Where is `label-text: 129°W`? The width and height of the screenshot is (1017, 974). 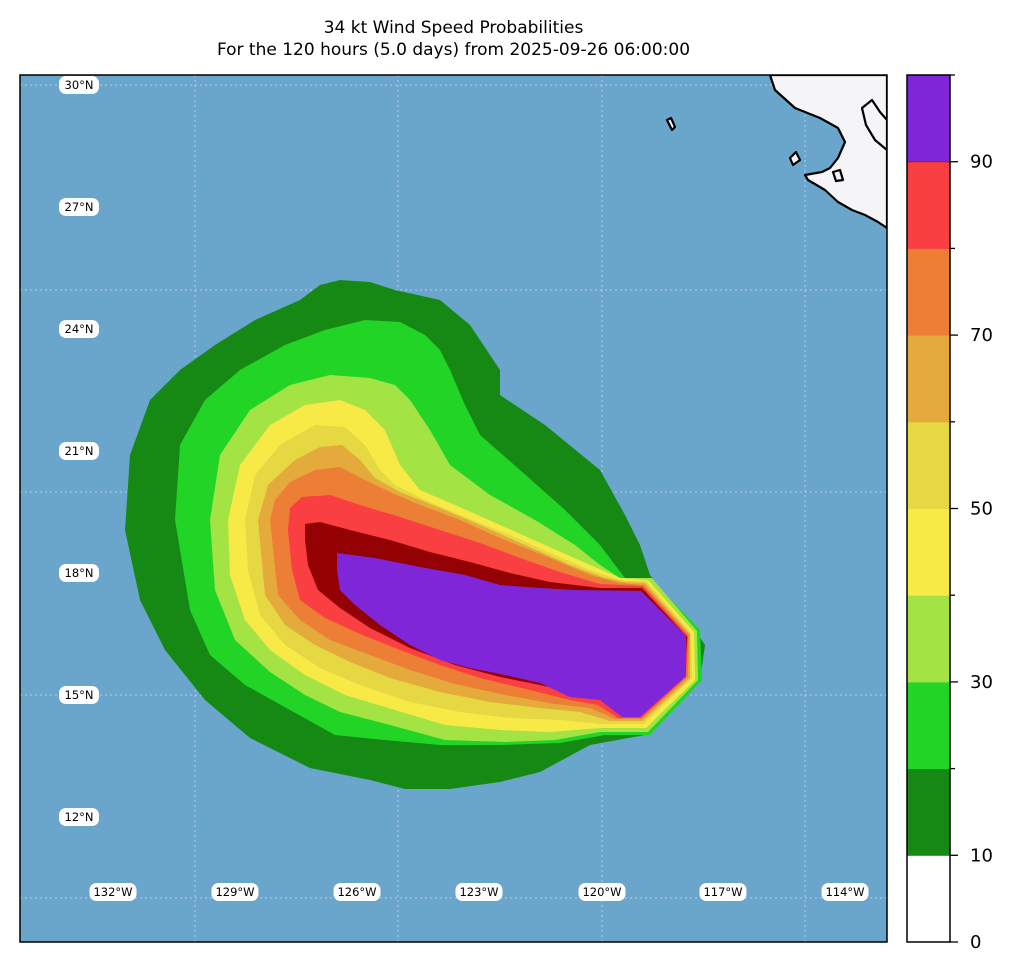
label-text: 129°W is located at coordinates (234, 892).